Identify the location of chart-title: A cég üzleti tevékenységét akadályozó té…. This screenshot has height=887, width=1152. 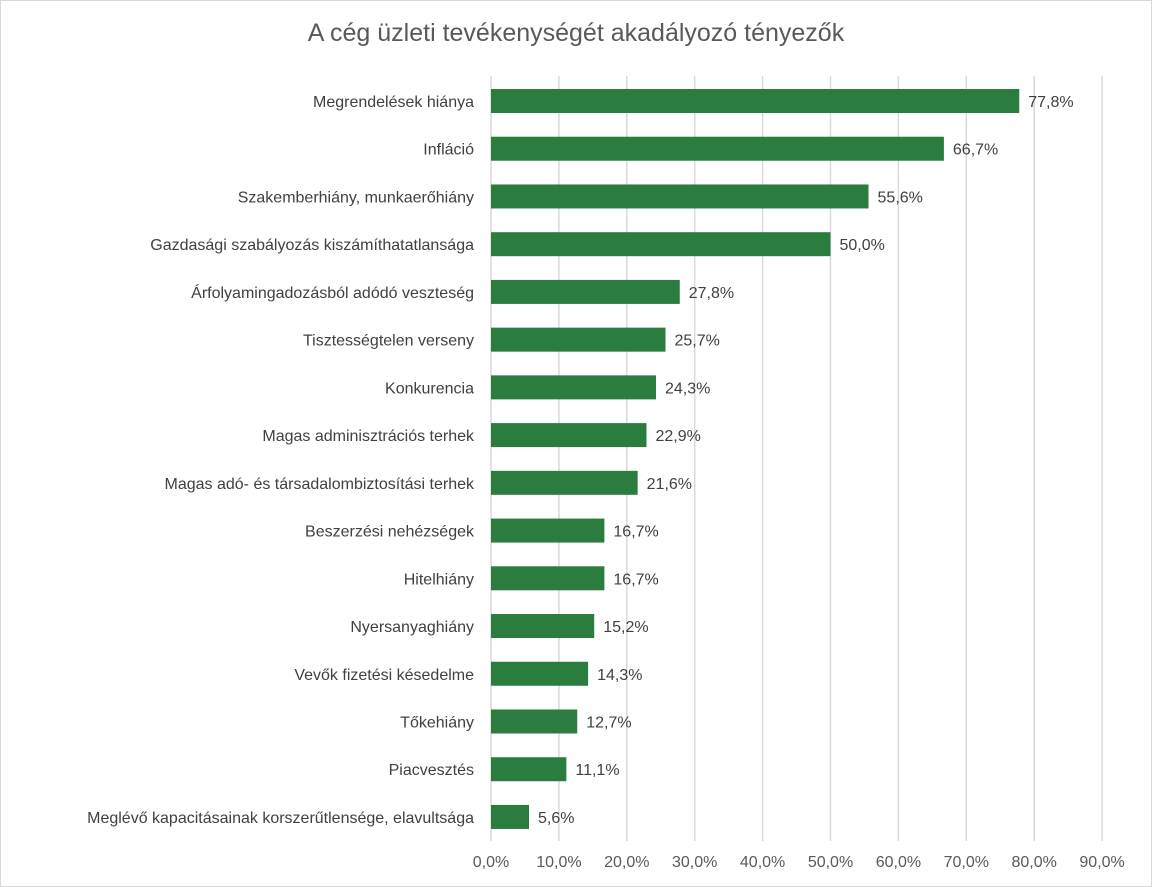
(576, 33).